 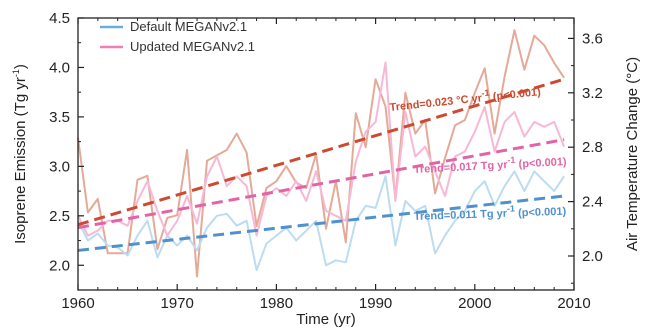 What do you see at coordinates (541, 163) in the screenshot?
I see `trend-label-updated-tail: (p<0.001)` at bounding box center [541, 163].